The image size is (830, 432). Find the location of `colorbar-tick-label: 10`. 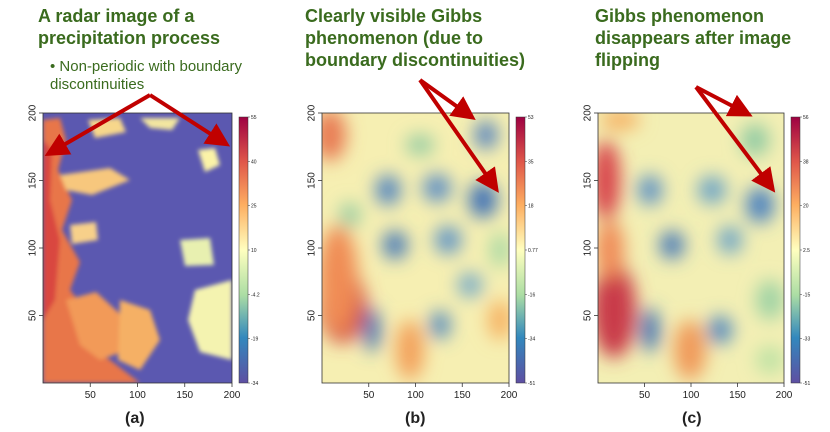

colorbar-tick-label: 10 is located at coordinates (254, 251).